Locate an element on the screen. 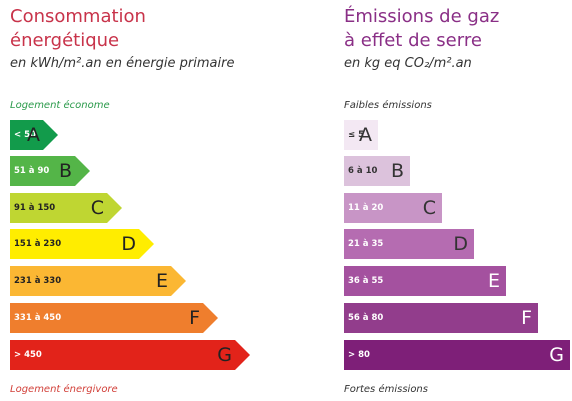 The height and width of the screenshot is (401, 572). energy-class-letter: D is located at coordinates (128, 244).